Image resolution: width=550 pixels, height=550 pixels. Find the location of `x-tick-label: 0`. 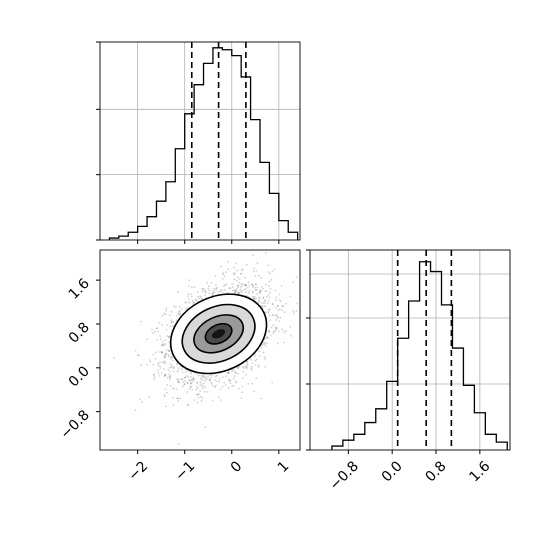

x-tick-label: 0 is located at coordinates (237, 467).